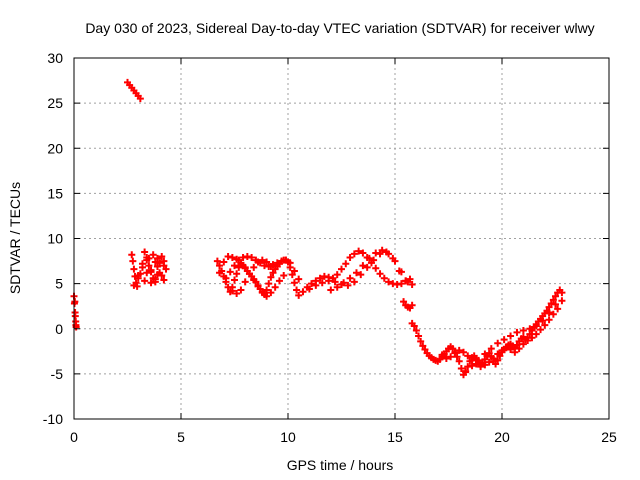 This screenshot has width=640, height=480. I want to click on series-midday_arcs, so click(258, 276).